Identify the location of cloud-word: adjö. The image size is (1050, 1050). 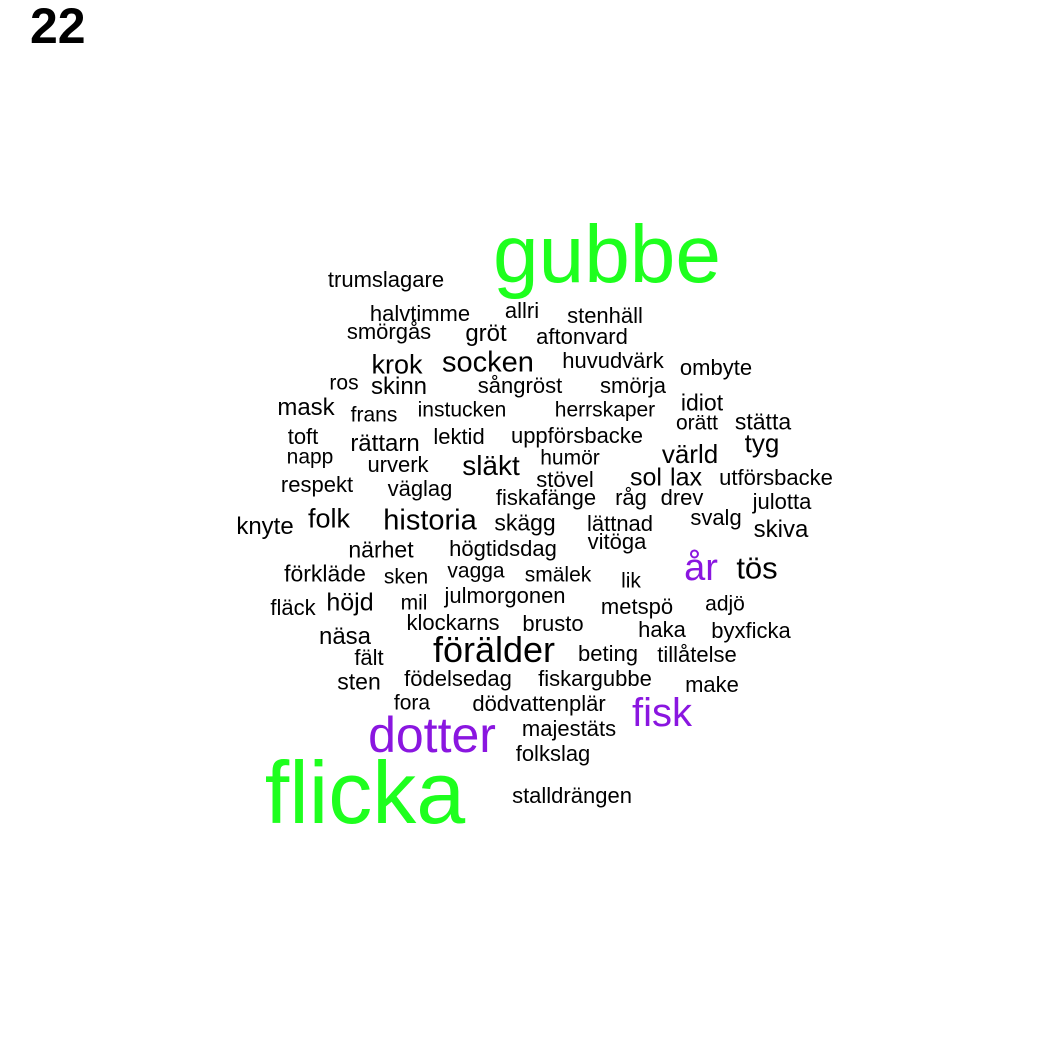
(725, 604).